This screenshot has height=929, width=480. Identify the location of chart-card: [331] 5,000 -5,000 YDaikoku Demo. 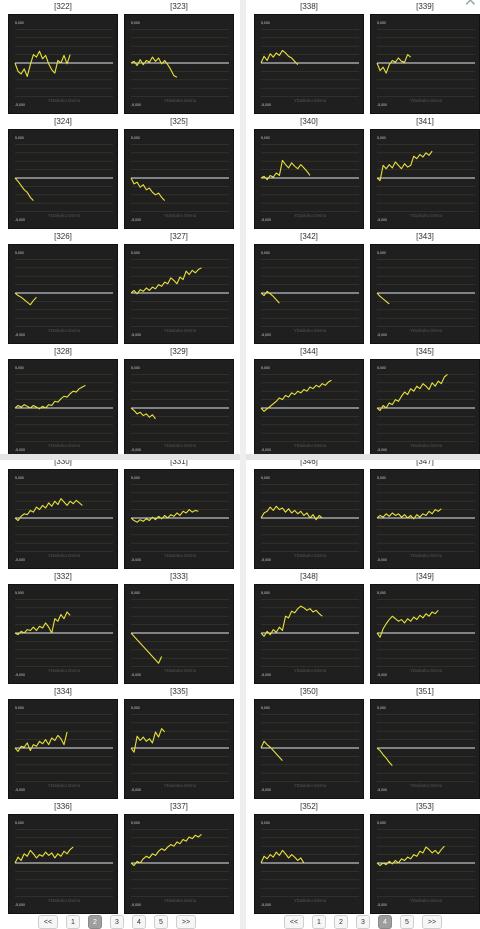
(179, 512).